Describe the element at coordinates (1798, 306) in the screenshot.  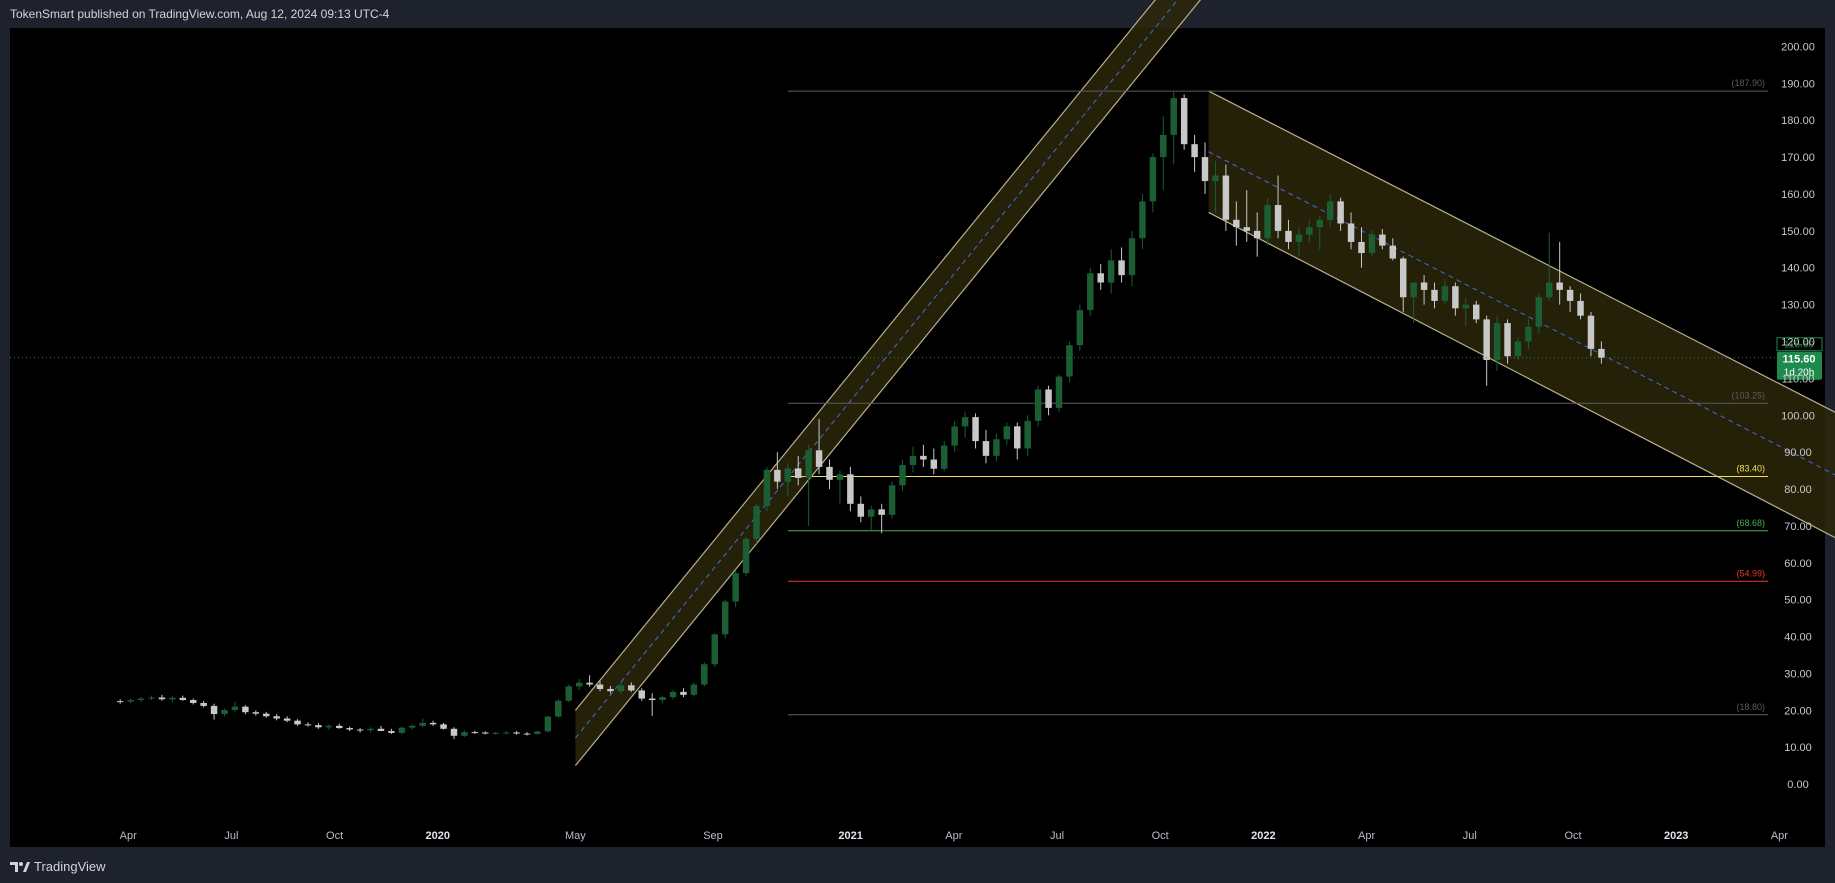
I see `y-tick-label-13: 130.00` at that location.